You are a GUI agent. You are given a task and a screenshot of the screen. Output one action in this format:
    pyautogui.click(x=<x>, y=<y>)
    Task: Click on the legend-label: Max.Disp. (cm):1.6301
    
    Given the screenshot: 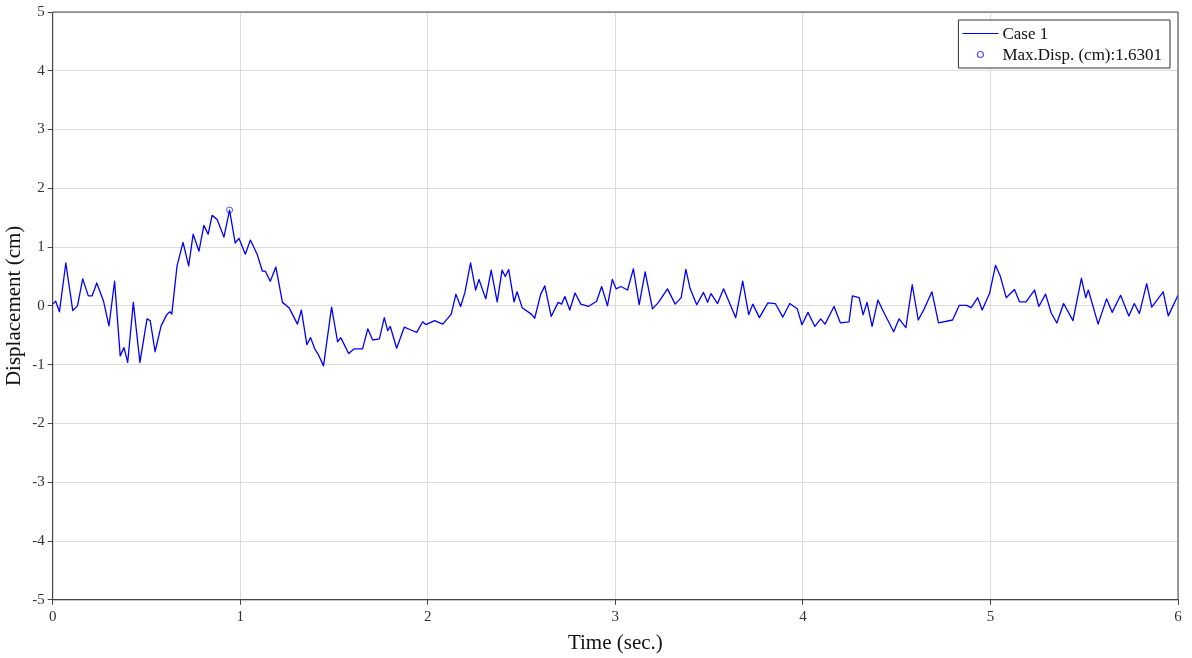 What is the action you would take?
    pyautogui.click(x=1082, y=54)
    